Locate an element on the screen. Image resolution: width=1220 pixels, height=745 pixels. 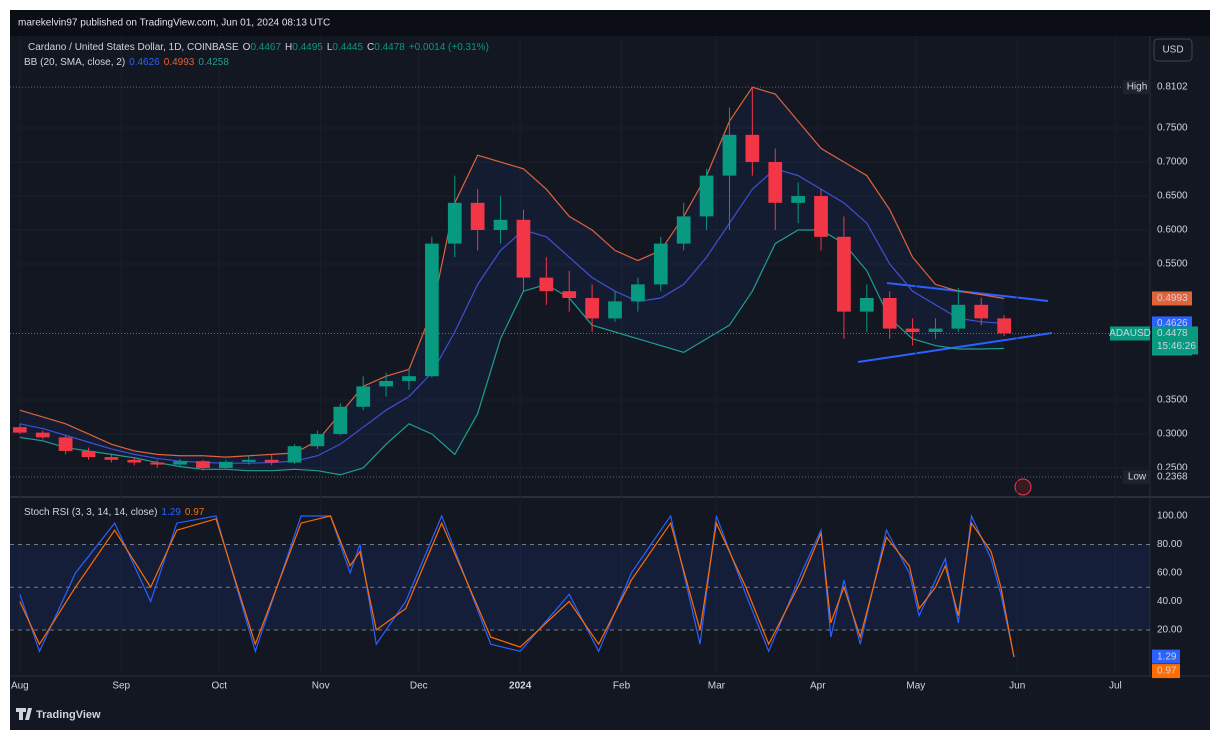
y-tick-label: 0.5500 is located at coordinates (1172, 264).